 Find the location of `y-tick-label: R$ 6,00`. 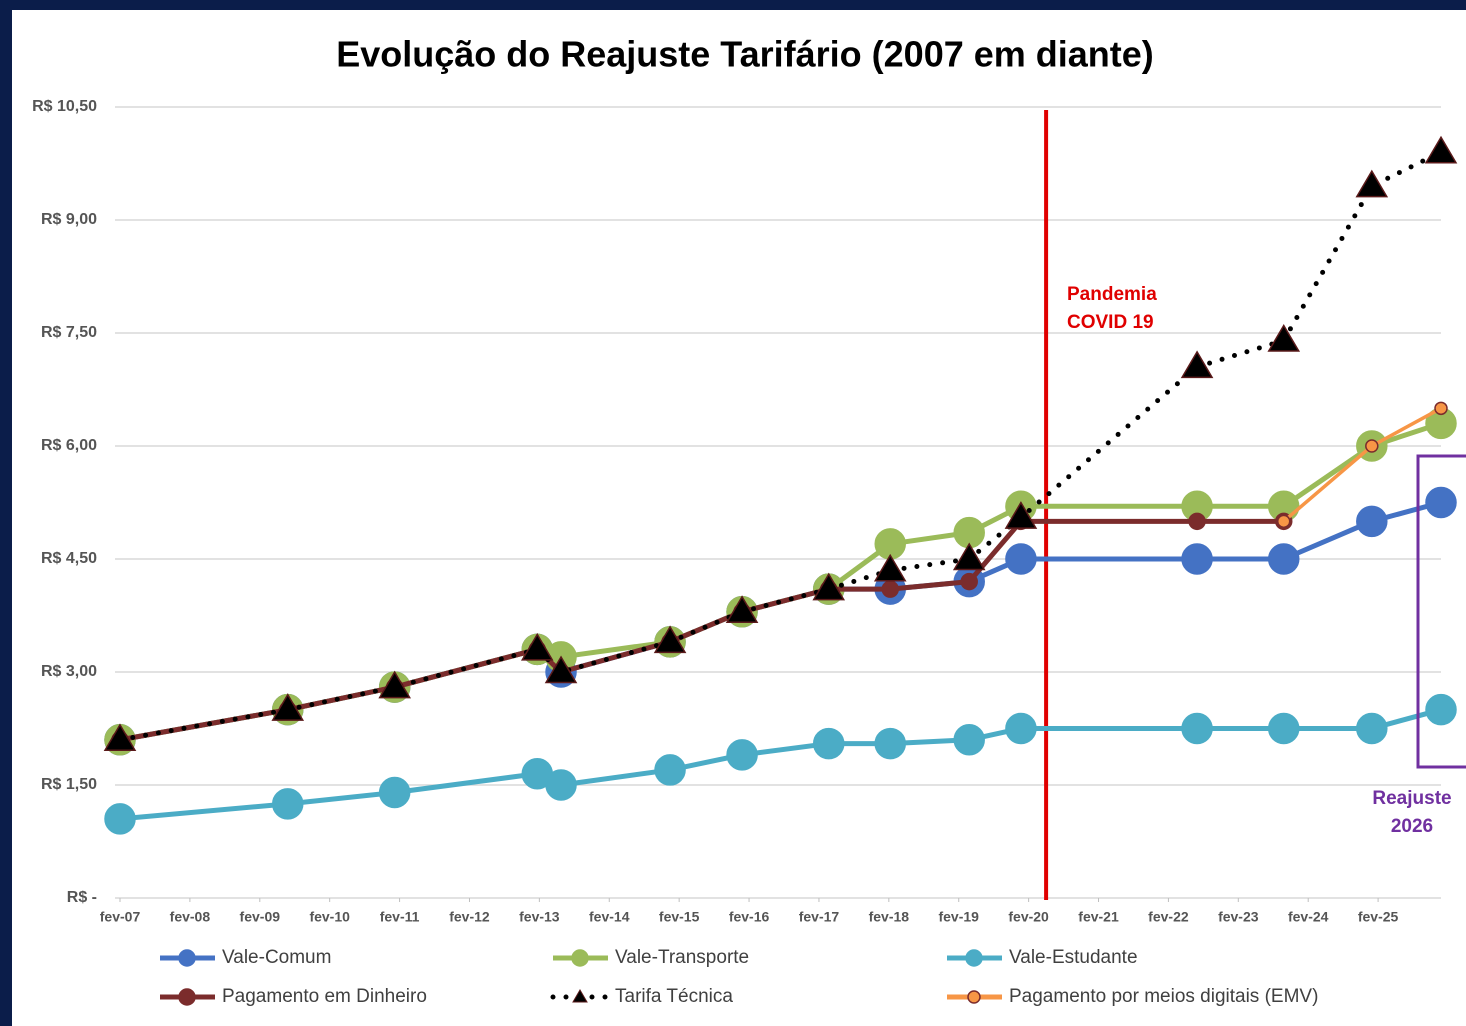

y-tick-label: R$ 6,00 is located at coordinates (69, 445).